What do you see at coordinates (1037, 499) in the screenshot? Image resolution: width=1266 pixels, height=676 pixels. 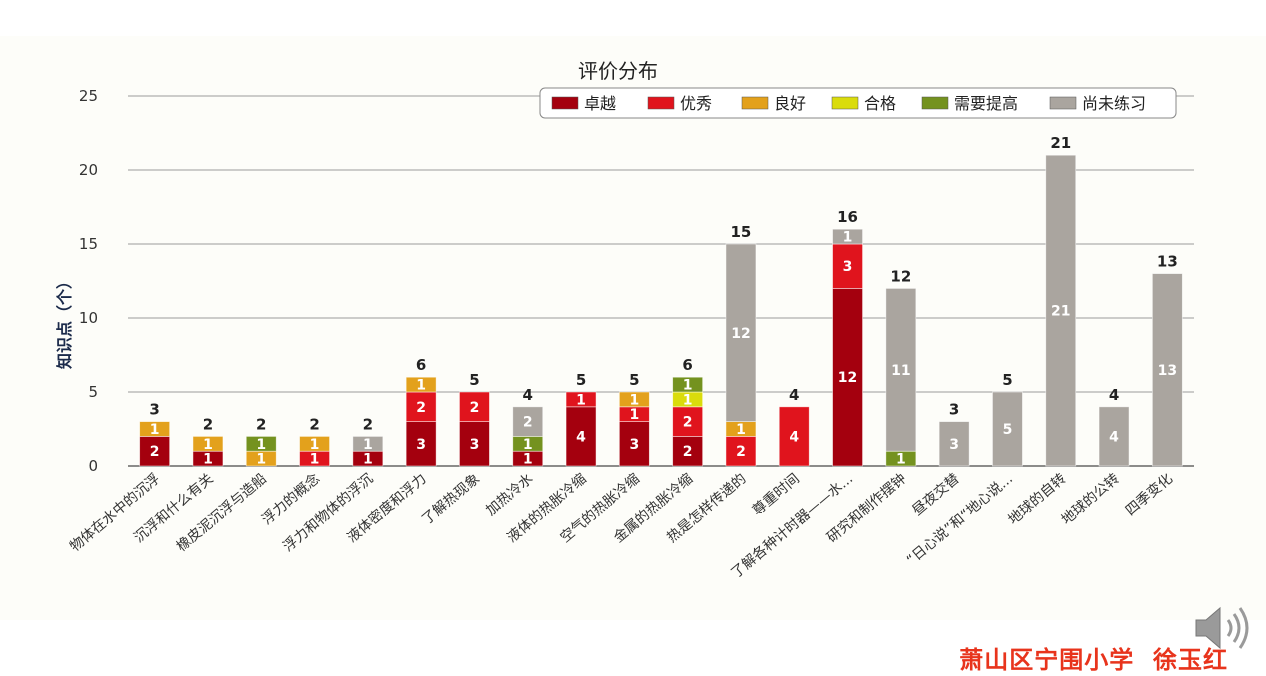 I see `x-tick-label: 地球的自转` at bounding box center [1037, 499].